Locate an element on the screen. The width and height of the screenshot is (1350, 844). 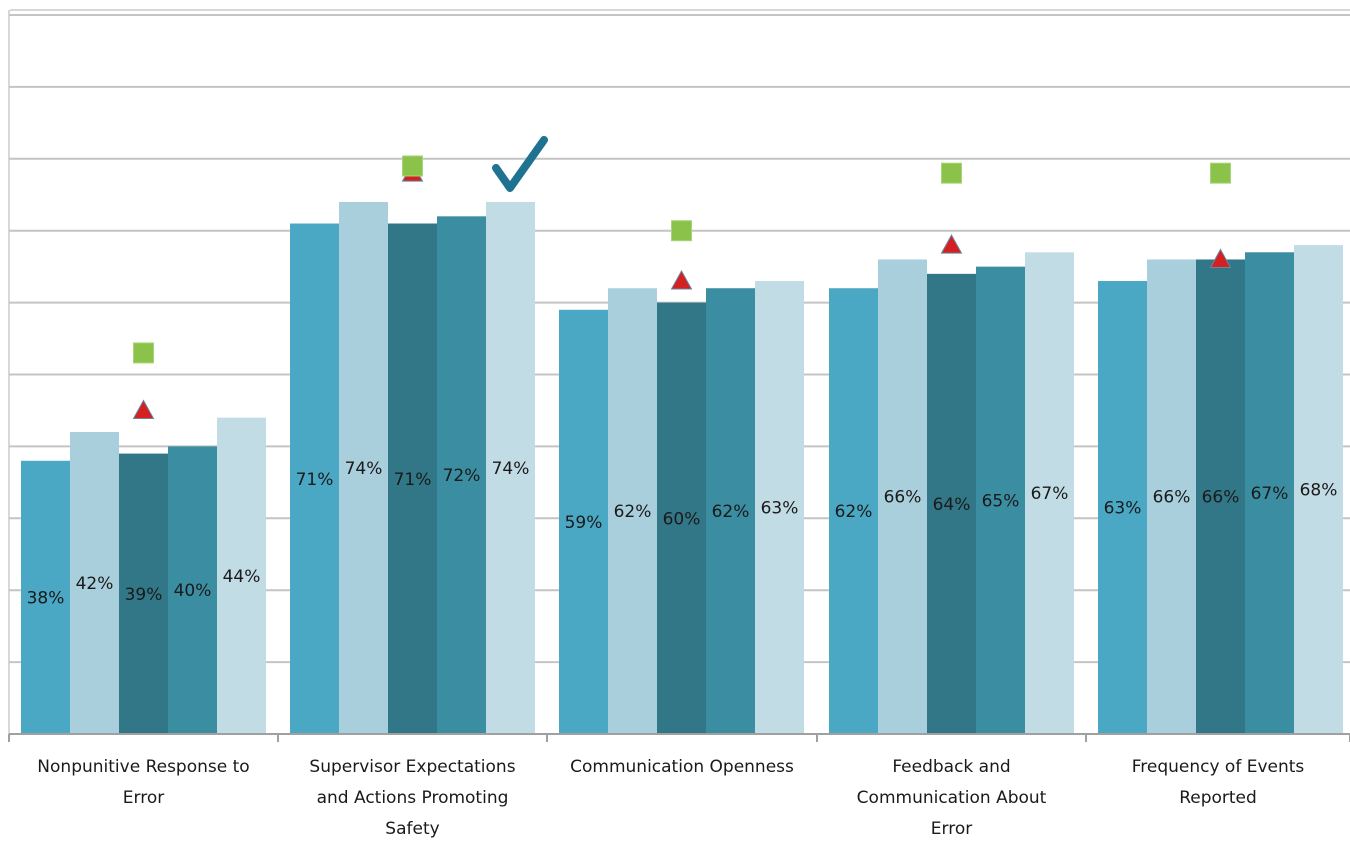
category-label: Communication Openness is located at coordinates (682, 767).